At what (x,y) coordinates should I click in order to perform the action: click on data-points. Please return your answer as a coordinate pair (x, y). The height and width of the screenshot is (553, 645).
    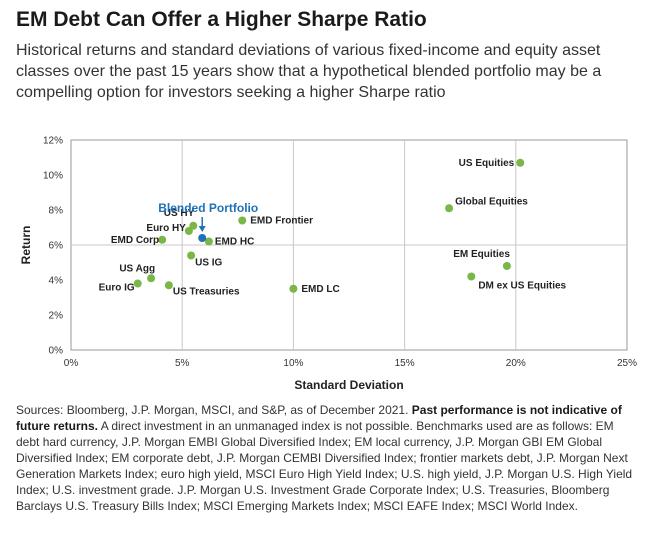
    Looking at the image, I should click on (329, 225).